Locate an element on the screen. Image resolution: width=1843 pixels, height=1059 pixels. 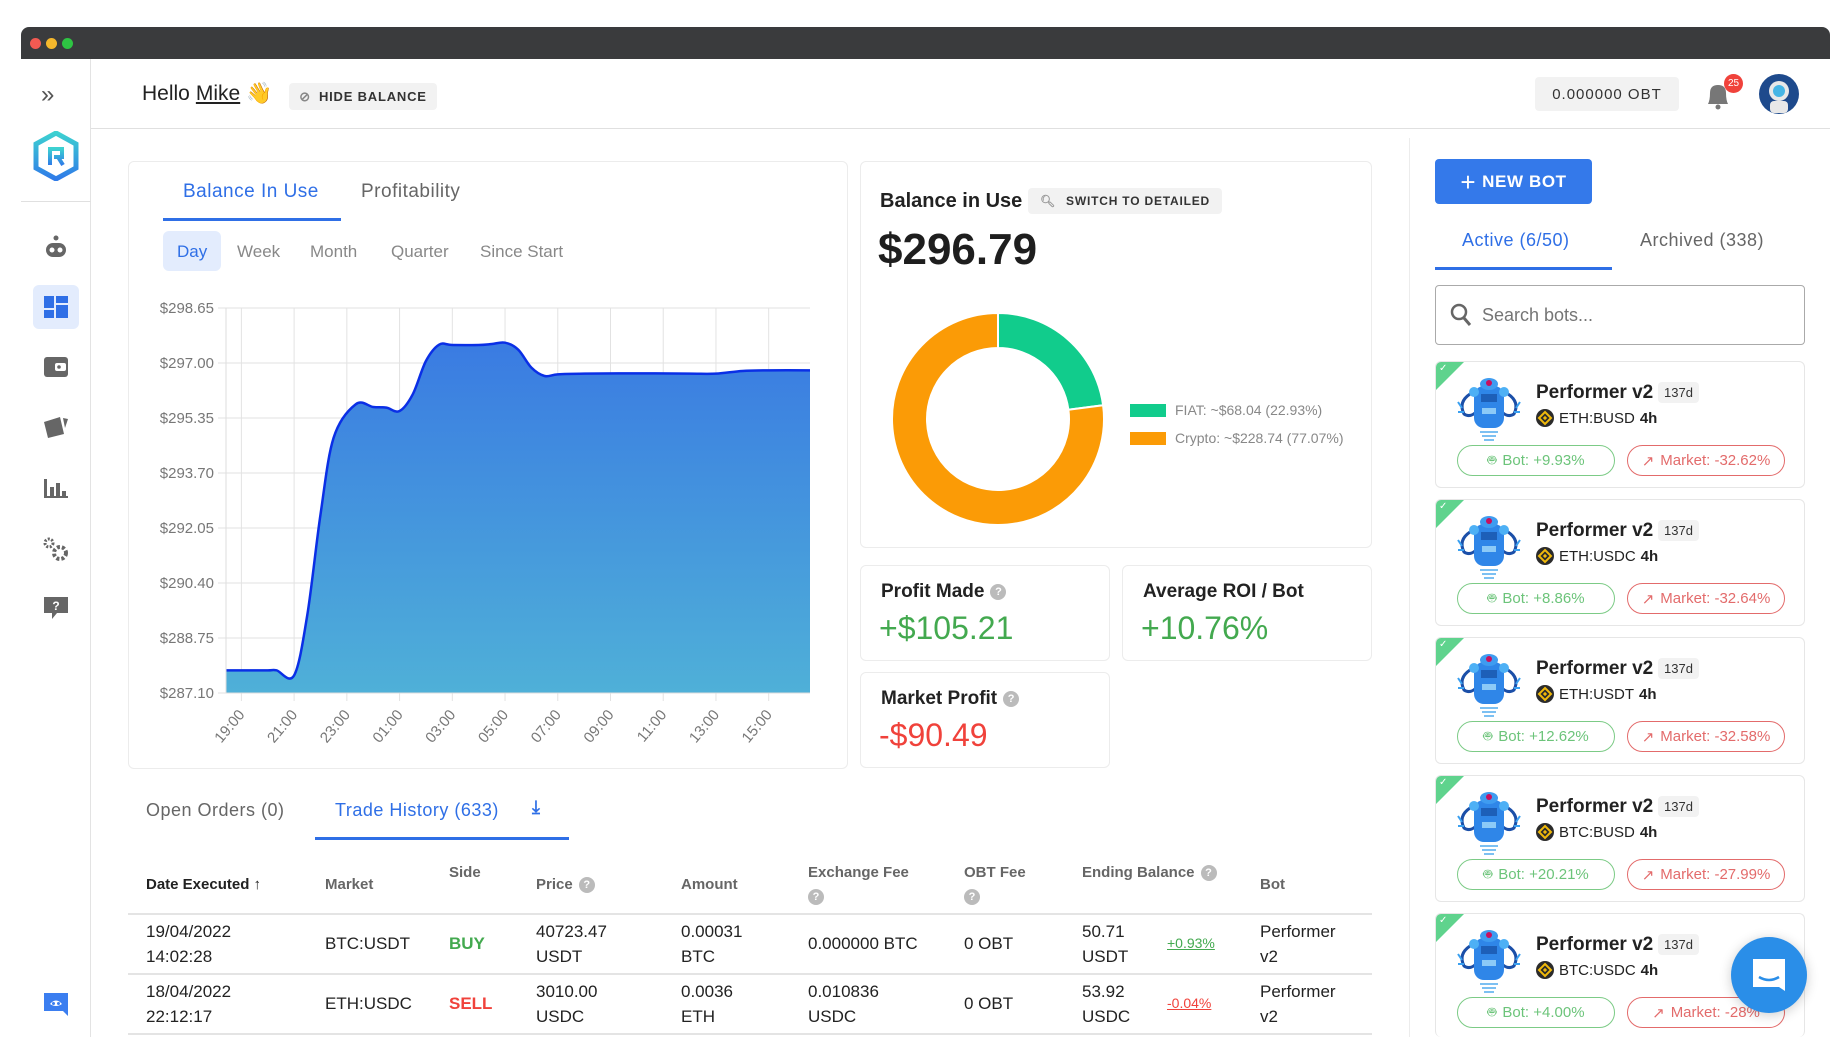
col-date-executed: Date Executed ↑ is located at coordinates (204, 884).